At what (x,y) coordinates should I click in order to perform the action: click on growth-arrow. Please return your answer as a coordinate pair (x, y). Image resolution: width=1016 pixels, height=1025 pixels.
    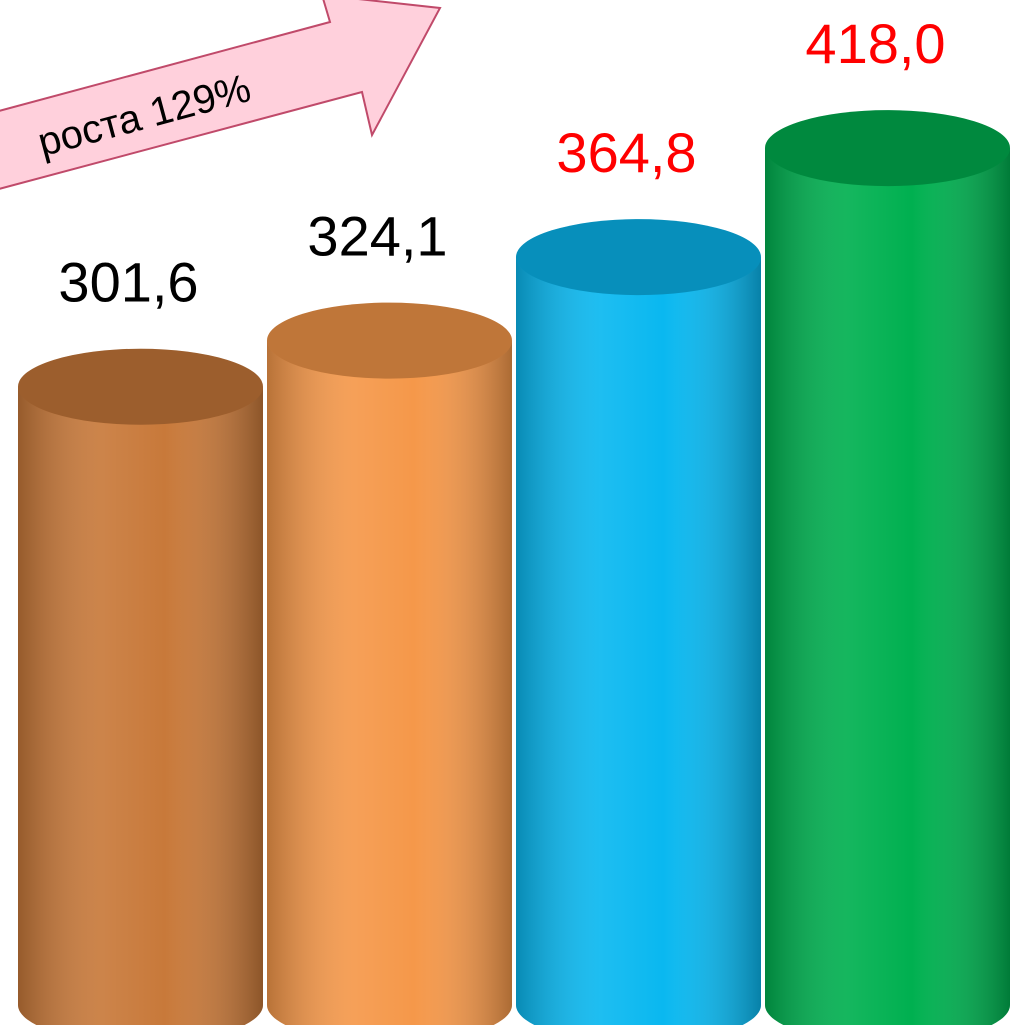
    Looking at the image, I should click on (221, 95).